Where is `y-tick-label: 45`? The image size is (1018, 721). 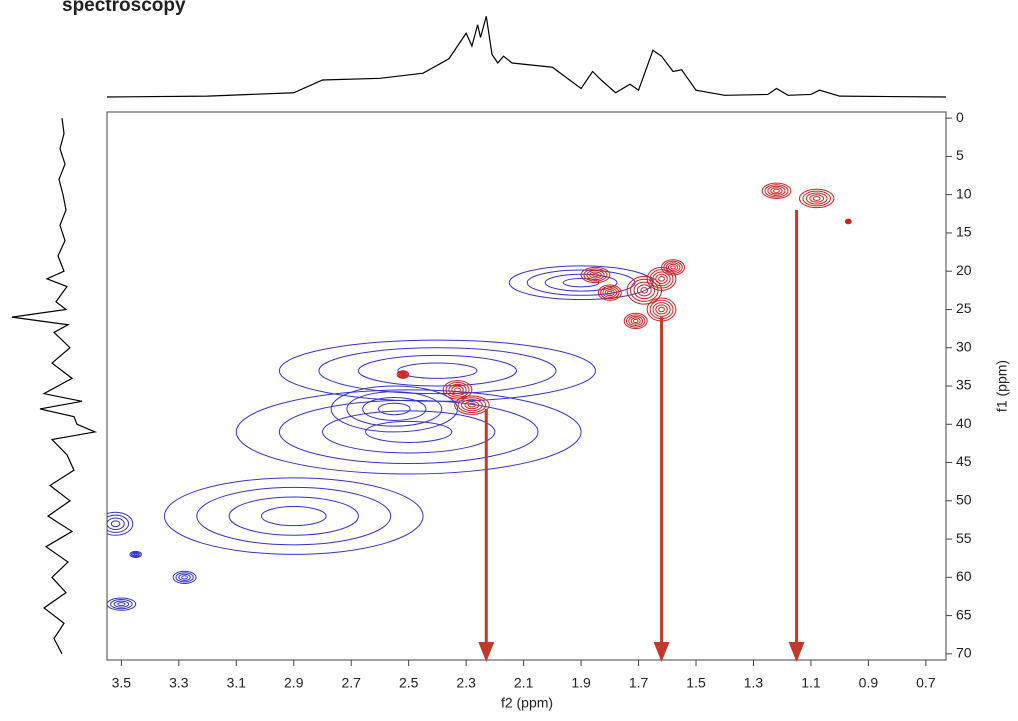
y-tick-label: 45 is located at coordinates (964, 461).